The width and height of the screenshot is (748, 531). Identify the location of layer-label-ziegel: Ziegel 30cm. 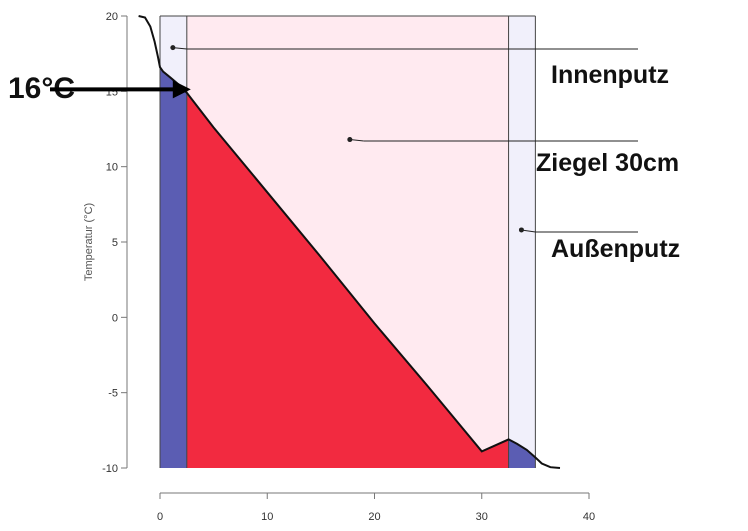
(607, 163).